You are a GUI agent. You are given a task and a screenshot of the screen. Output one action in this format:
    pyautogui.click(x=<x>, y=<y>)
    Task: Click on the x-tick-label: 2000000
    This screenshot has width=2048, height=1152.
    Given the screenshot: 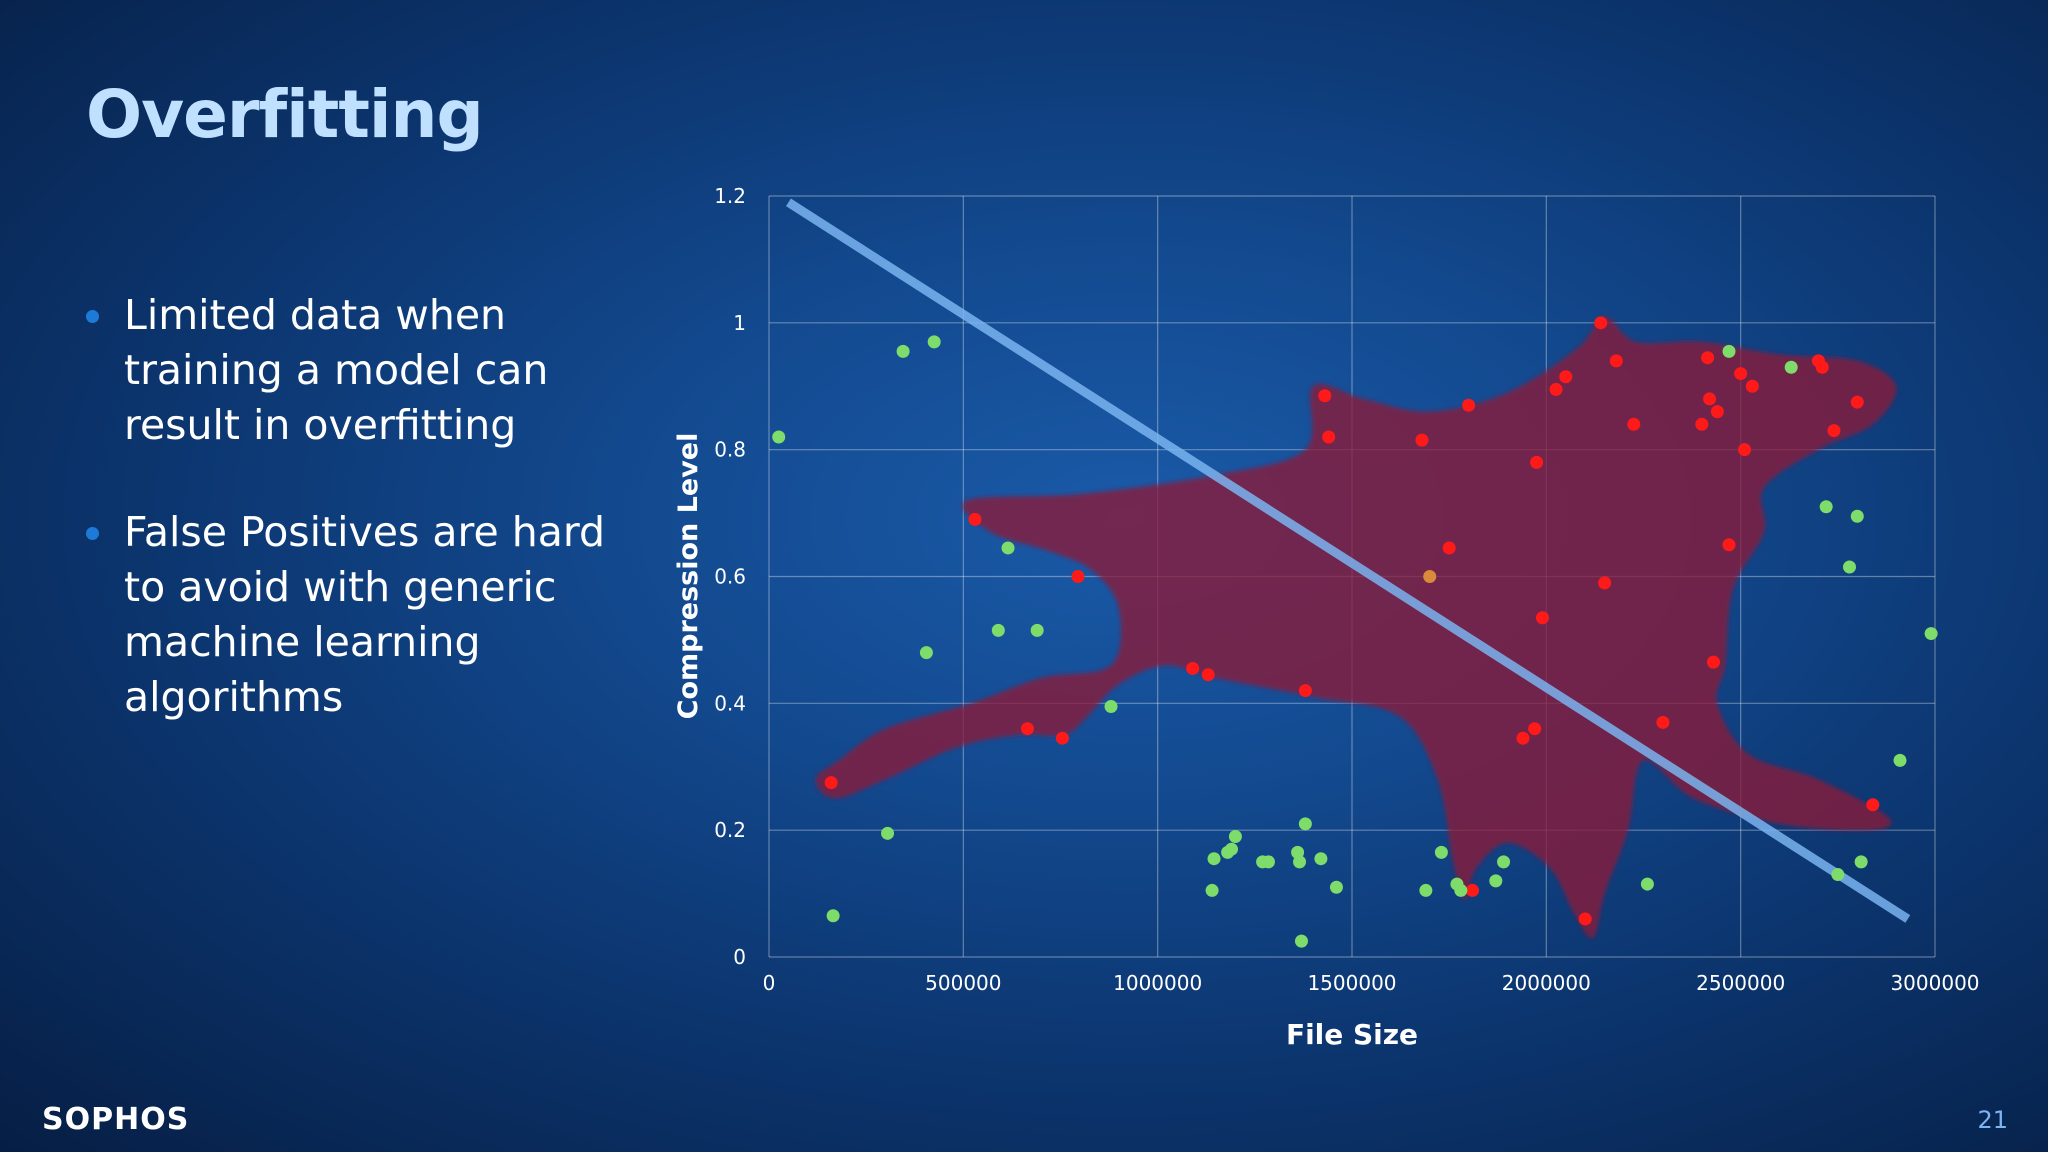 What is the action you would take?
    pyautogui.click(x=1546, y=983)
    